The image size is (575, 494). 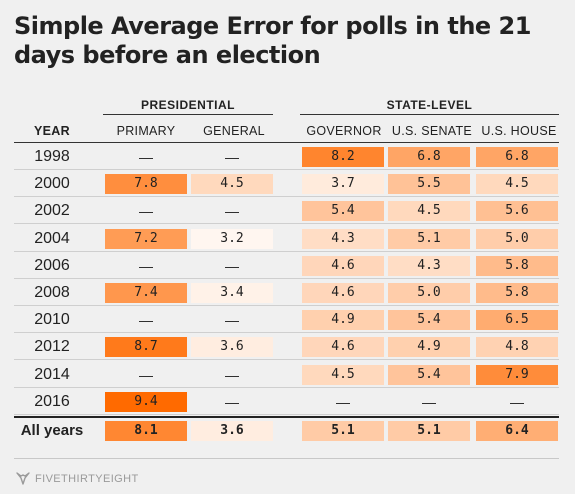 What do you see at coordinates (343, 375) in the screenshot?
I see `cell-governor: 4.5` at bounding box center [343, 375].